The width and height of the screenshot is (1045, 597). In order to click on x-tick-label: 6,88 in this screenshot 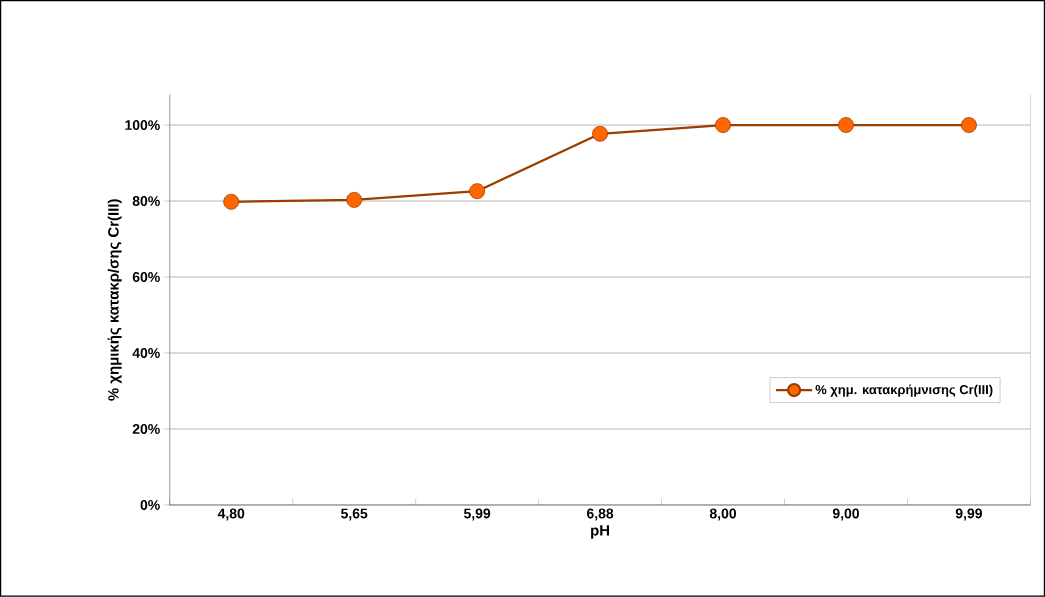, I will do `click(600, 514)`.